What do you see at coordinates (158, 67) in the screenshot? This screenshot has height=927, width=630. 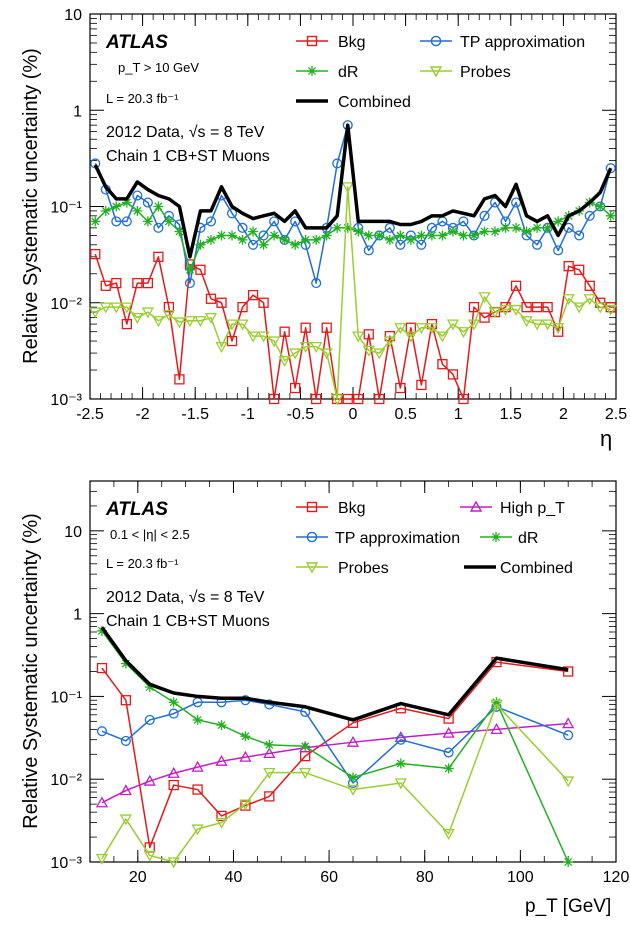 I see `cut-label-top: p_T > 10 GeV` at bounding box center [158, 67].